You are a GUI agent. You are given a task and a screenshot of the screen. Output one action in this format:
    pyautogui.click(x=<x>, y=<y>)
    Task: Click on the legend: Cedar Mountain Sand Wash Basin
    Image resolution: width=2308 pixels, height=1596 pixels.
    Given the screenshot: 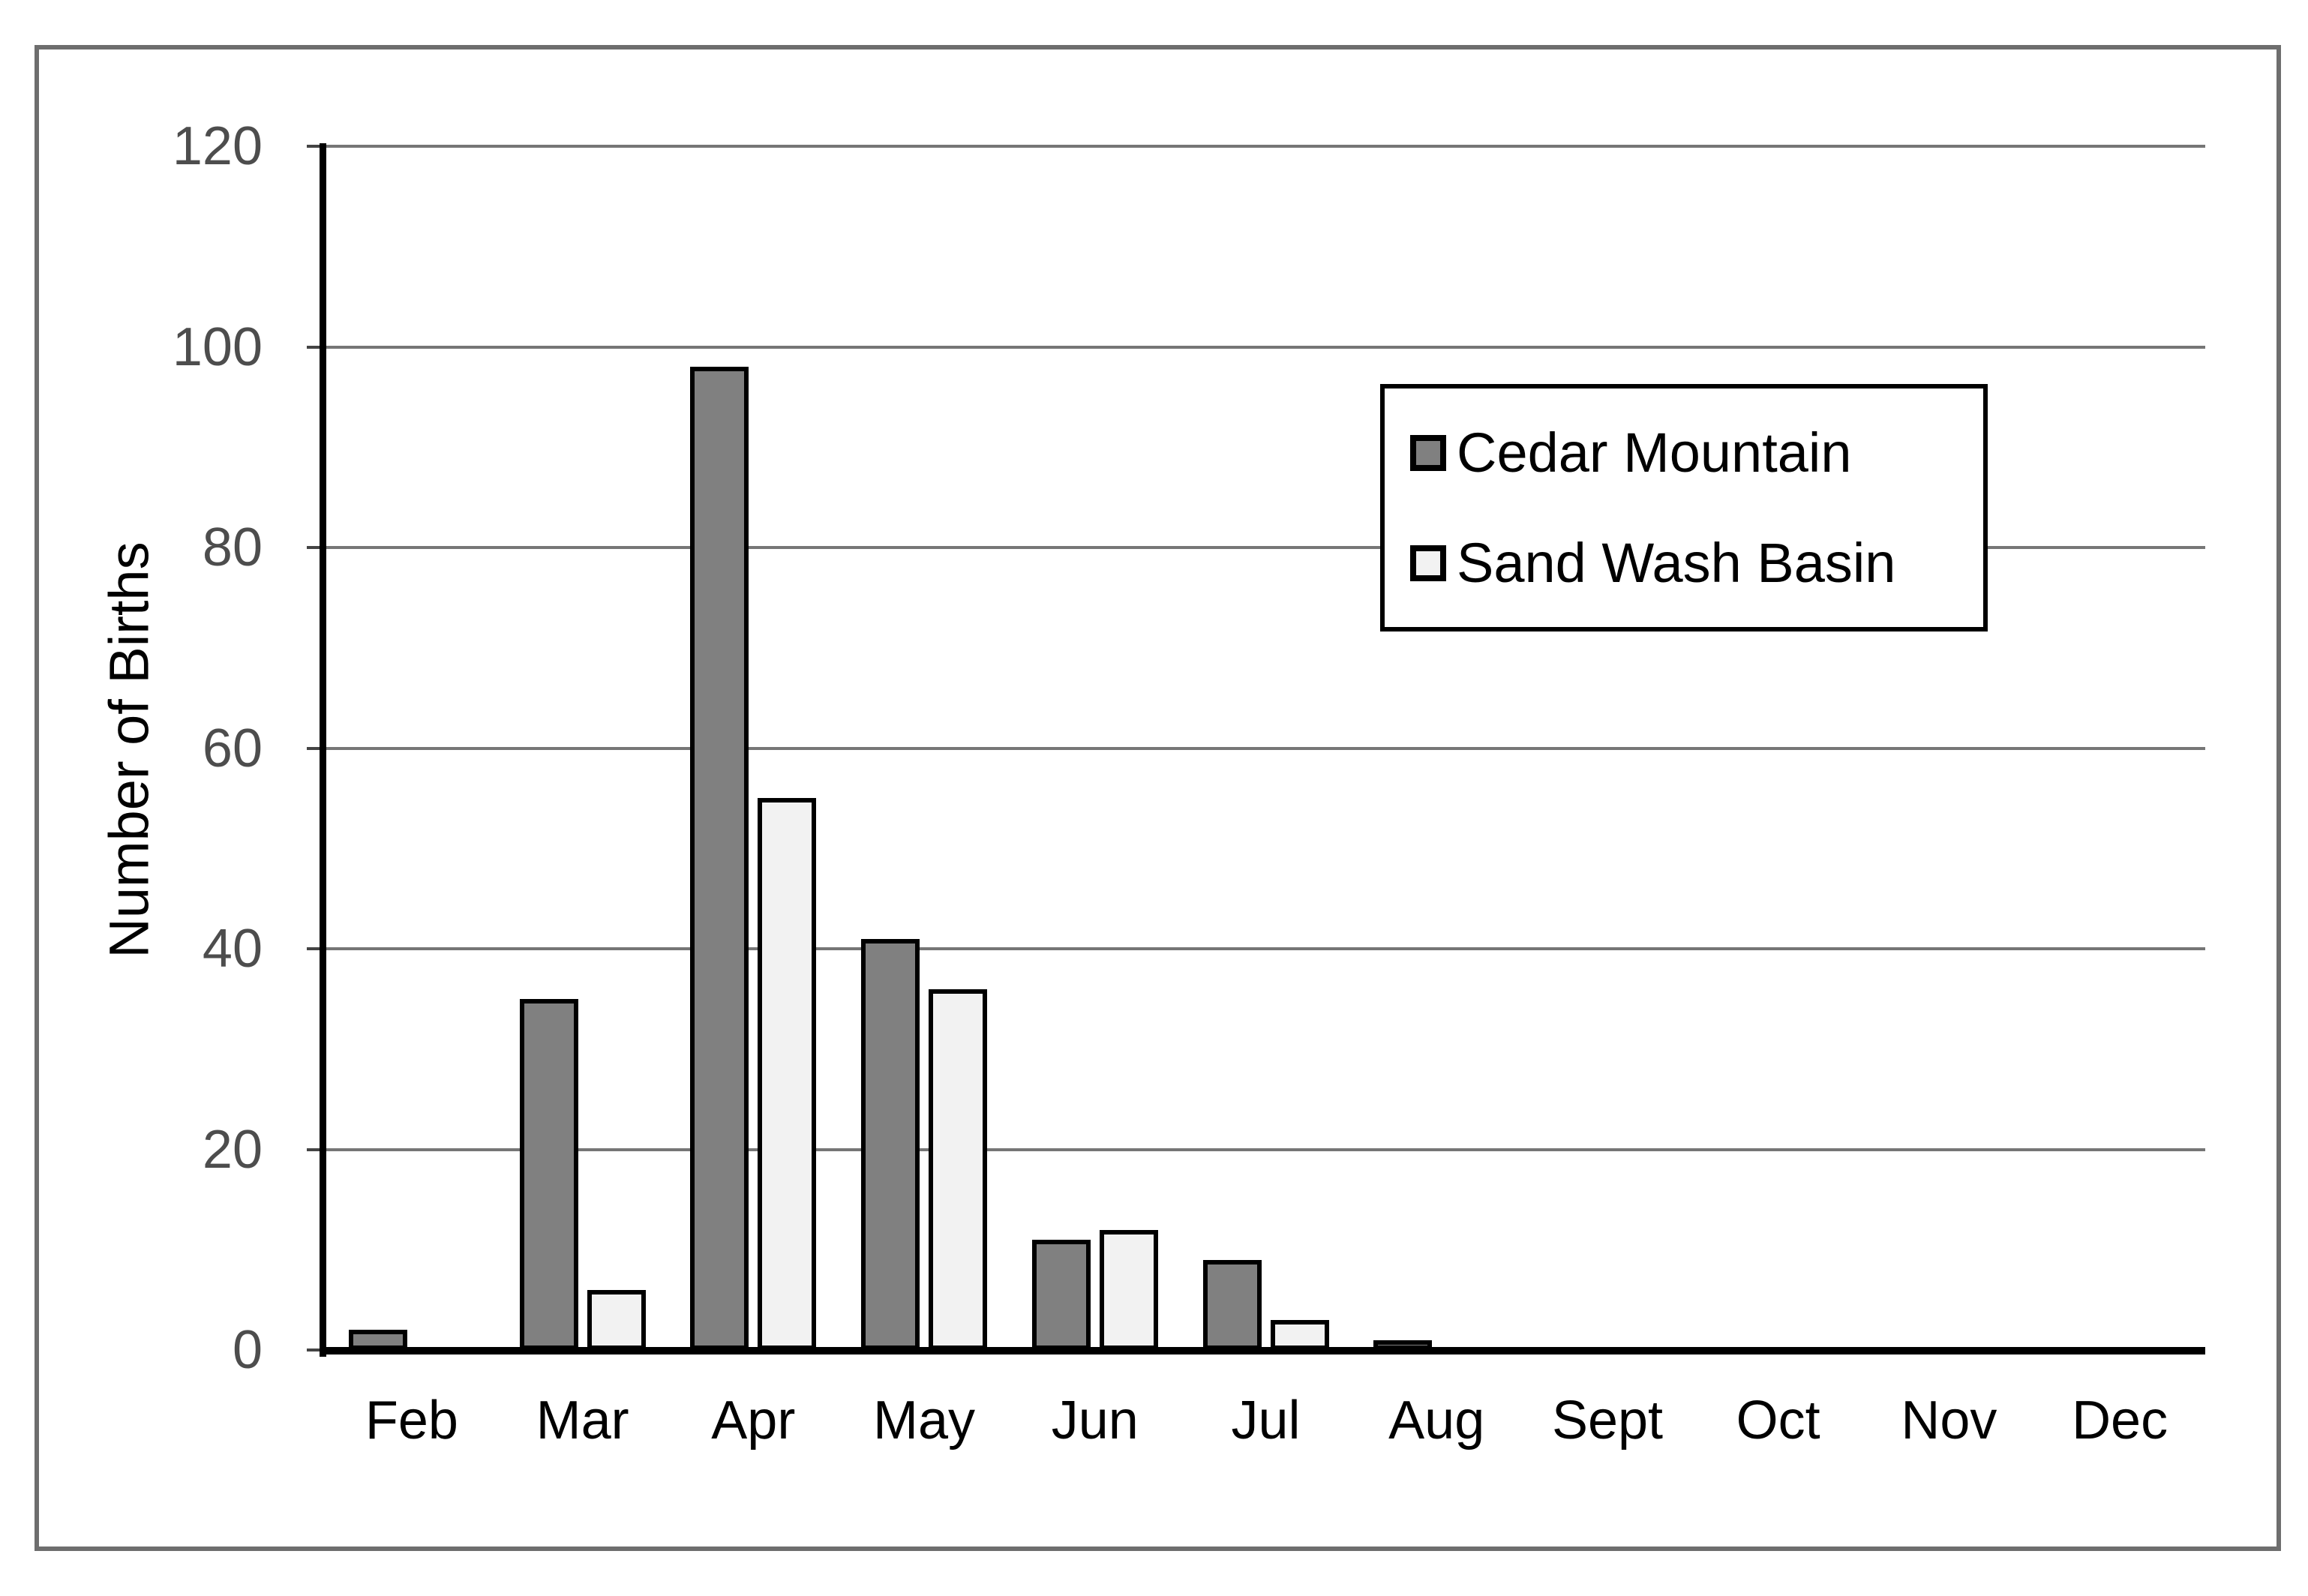 What is the action you would take?
    pyautogui.click(x=1684, y=508)
    